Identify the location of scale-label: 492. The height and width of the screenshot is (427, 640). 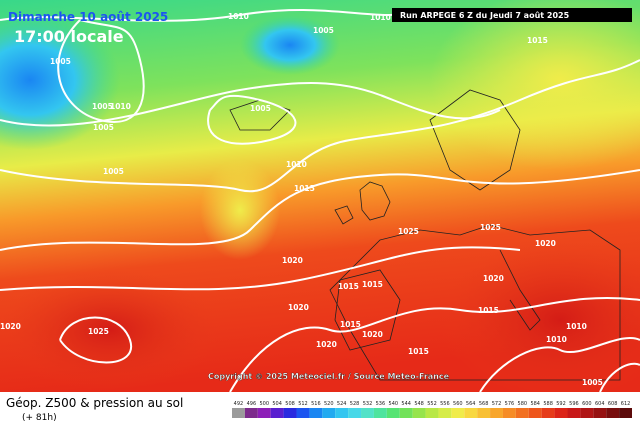
(239, 404).